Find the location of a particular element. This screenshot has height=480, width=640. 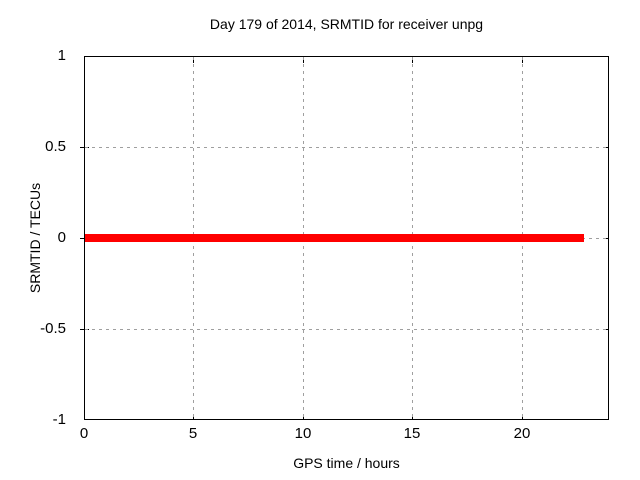

x-axis-label: GPS time / hours is located at coordinates (346, 463).